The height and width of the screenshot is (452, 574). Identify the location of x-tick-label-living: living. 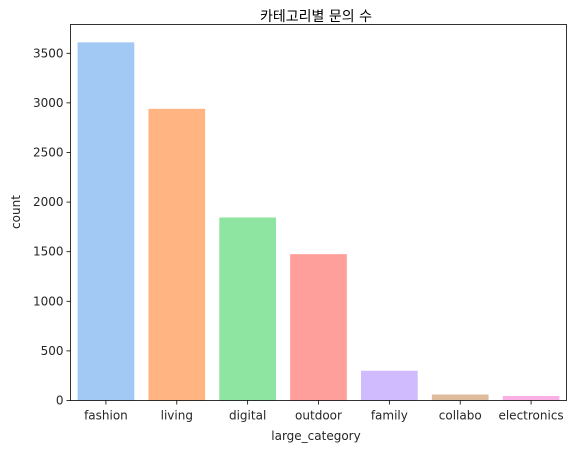
(177, 416).